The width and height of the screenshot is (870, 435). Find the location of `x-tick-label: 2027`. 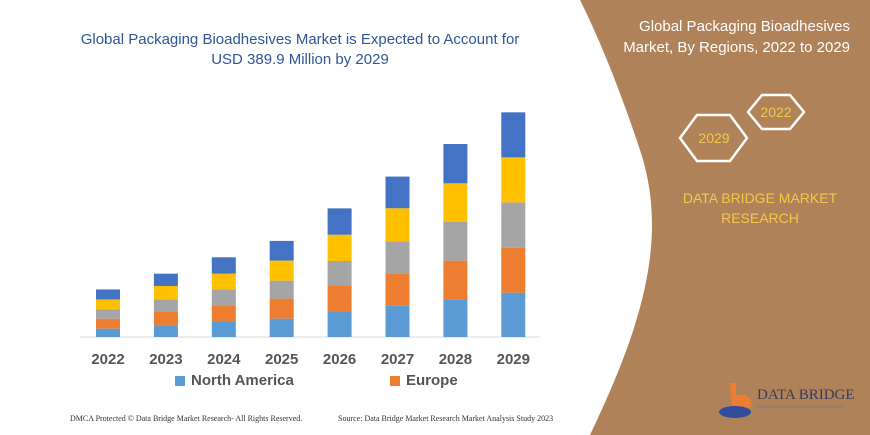

x-tick-label: 2027 is located at coordinates (397, 359).